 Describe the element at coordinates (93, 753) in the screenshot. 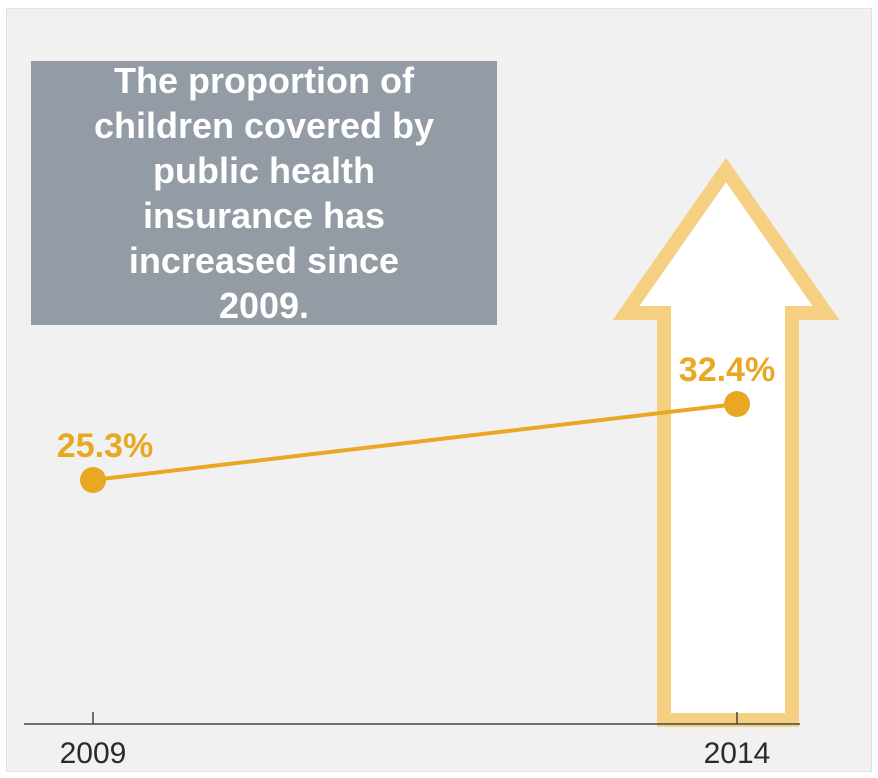

I see `x-tick-label: 2009` at that location.